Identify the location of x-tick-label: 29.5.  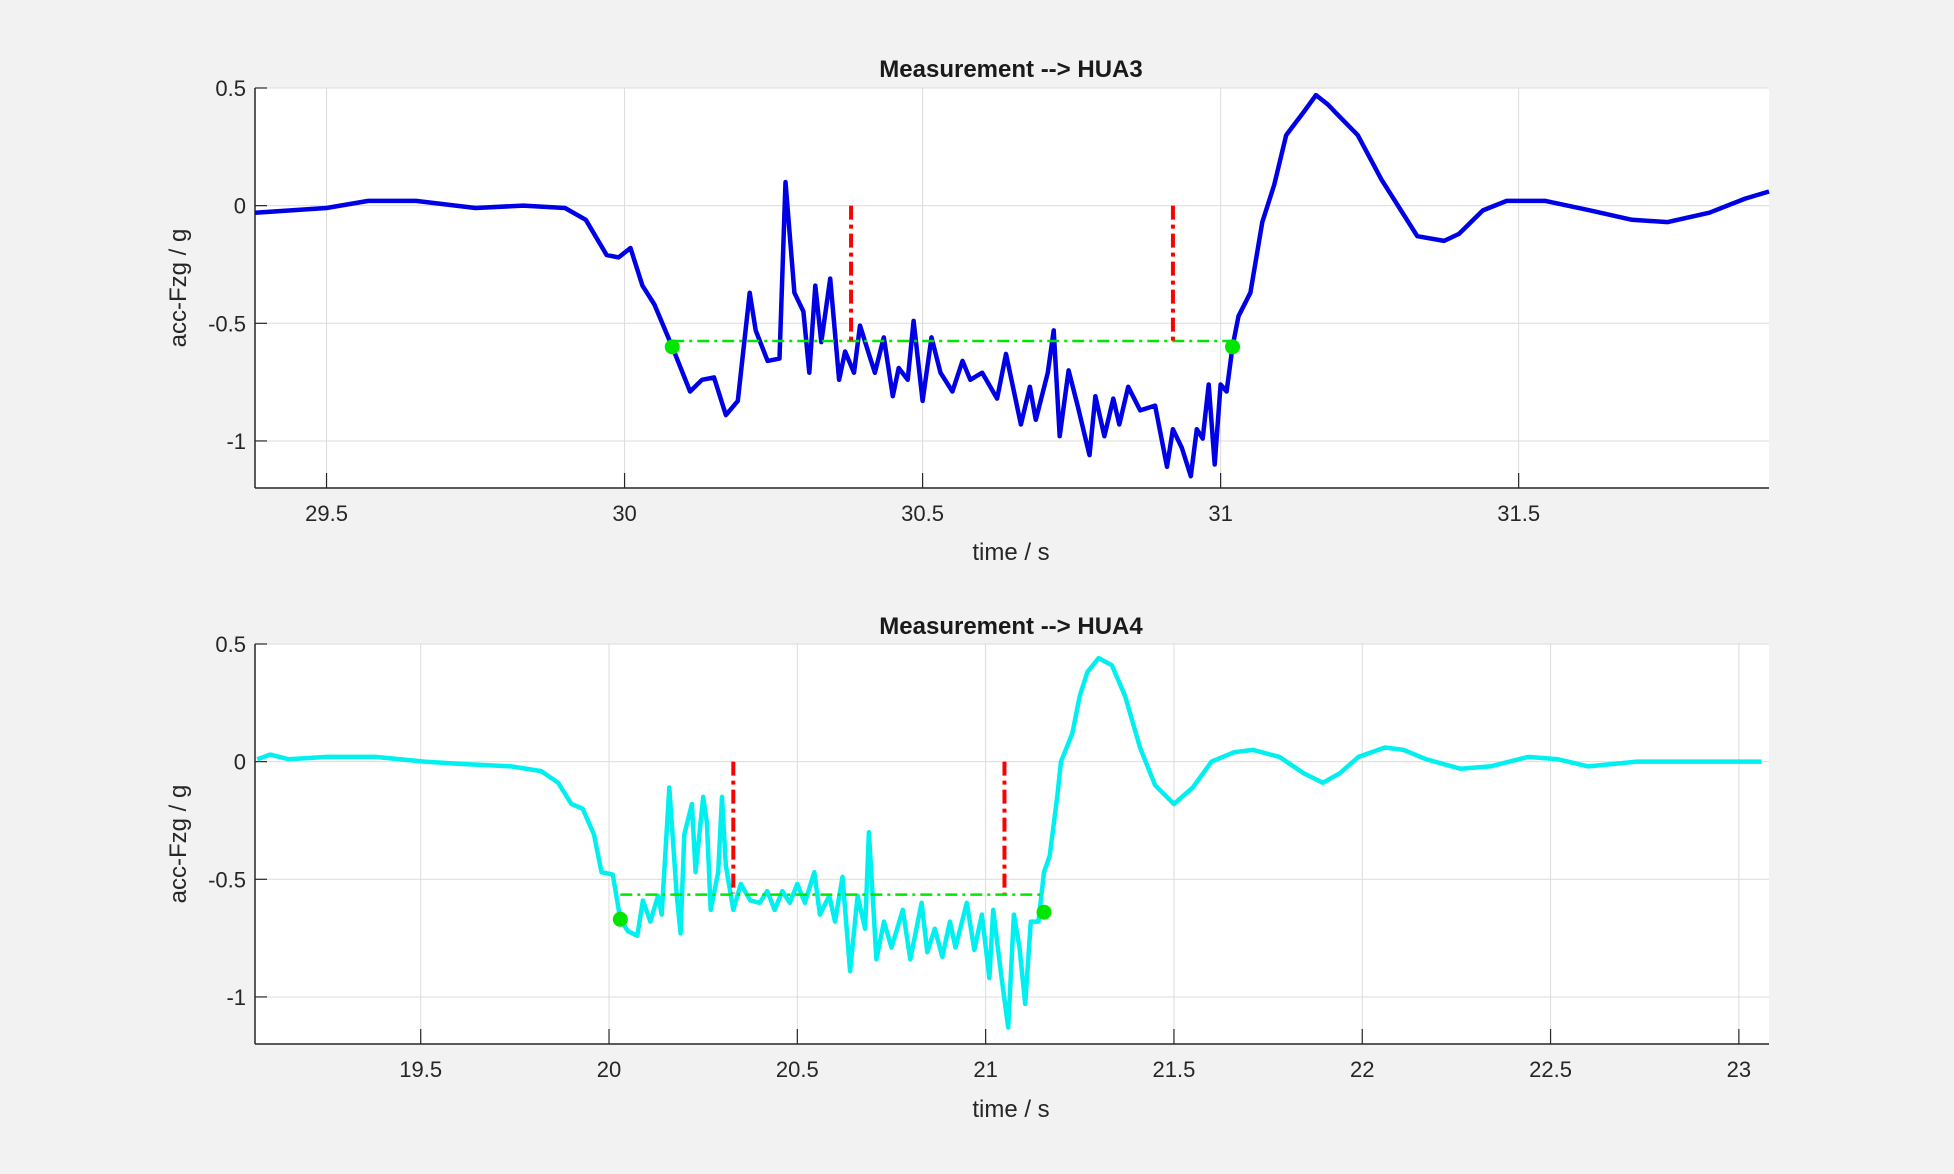
(326, 513).